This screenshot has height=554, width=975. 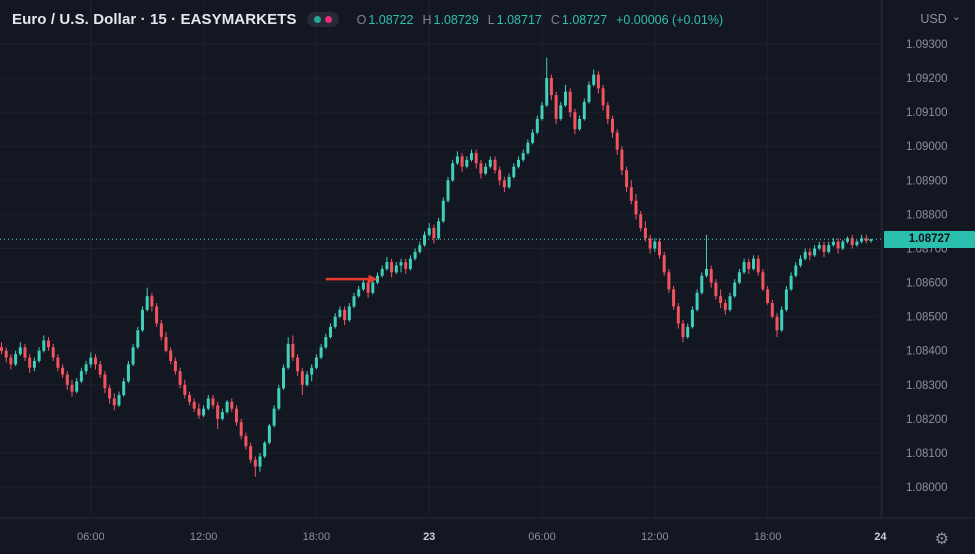 I want to click on y-axis-label: 1.09300, so click(x=927, y=45).